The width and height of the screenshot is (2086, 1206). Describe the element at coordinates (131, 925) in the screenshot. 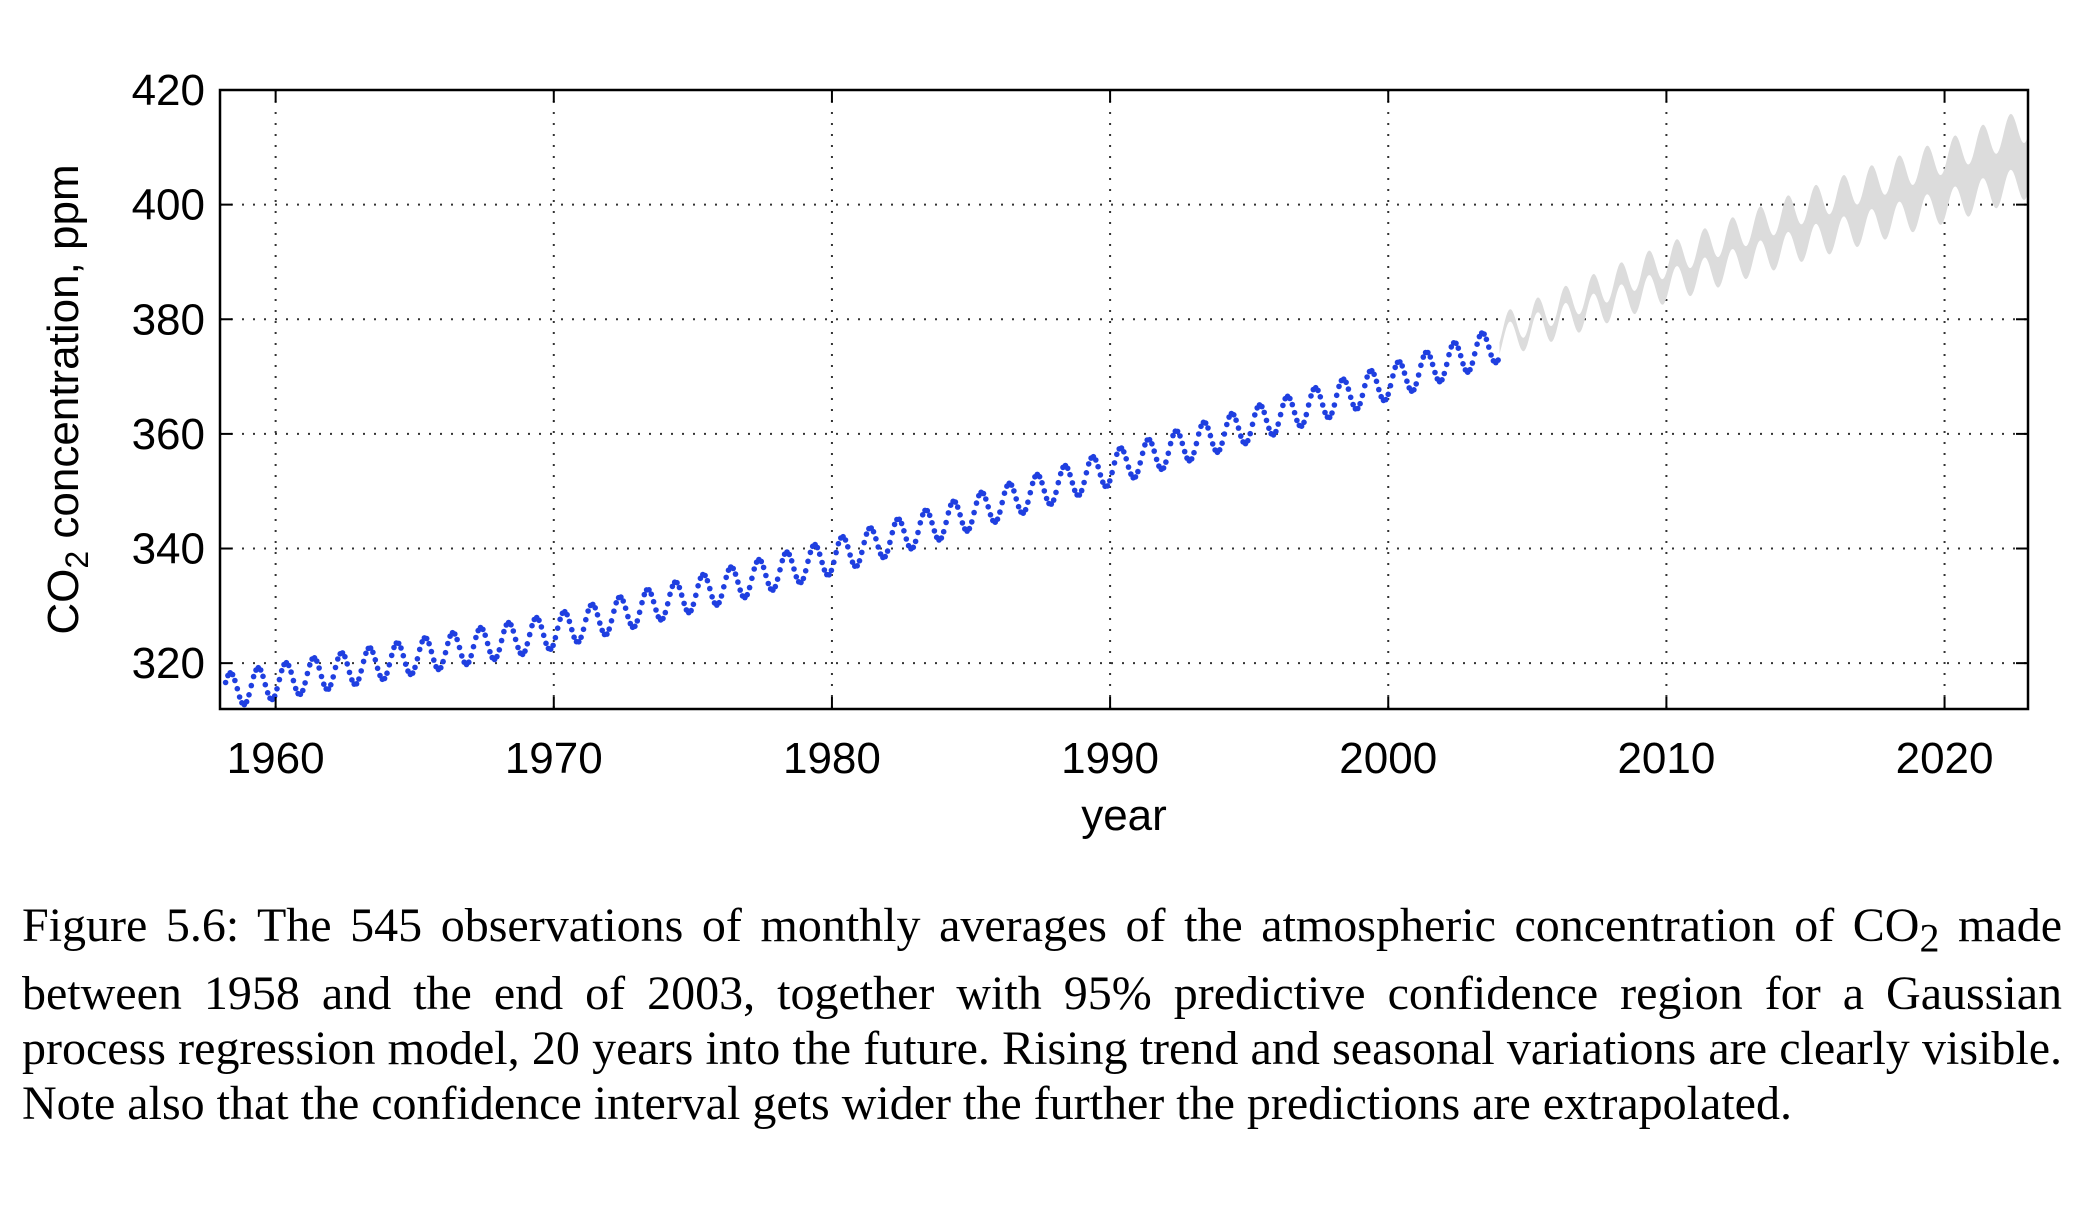

I see `figure-label: Figure 5.6:` at that location.